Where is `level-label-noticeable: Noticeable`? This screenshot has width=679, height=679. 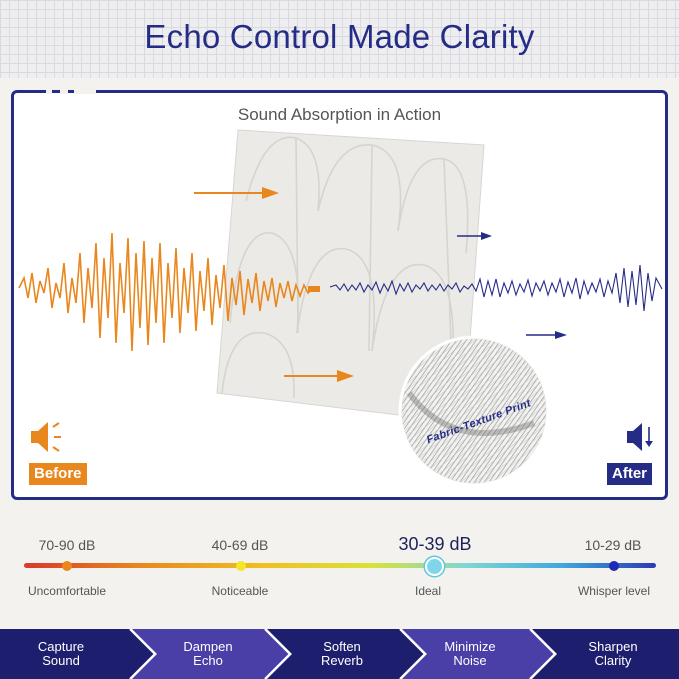 level-label-noticeable: Noticeable is located at coordinates (240, 591).